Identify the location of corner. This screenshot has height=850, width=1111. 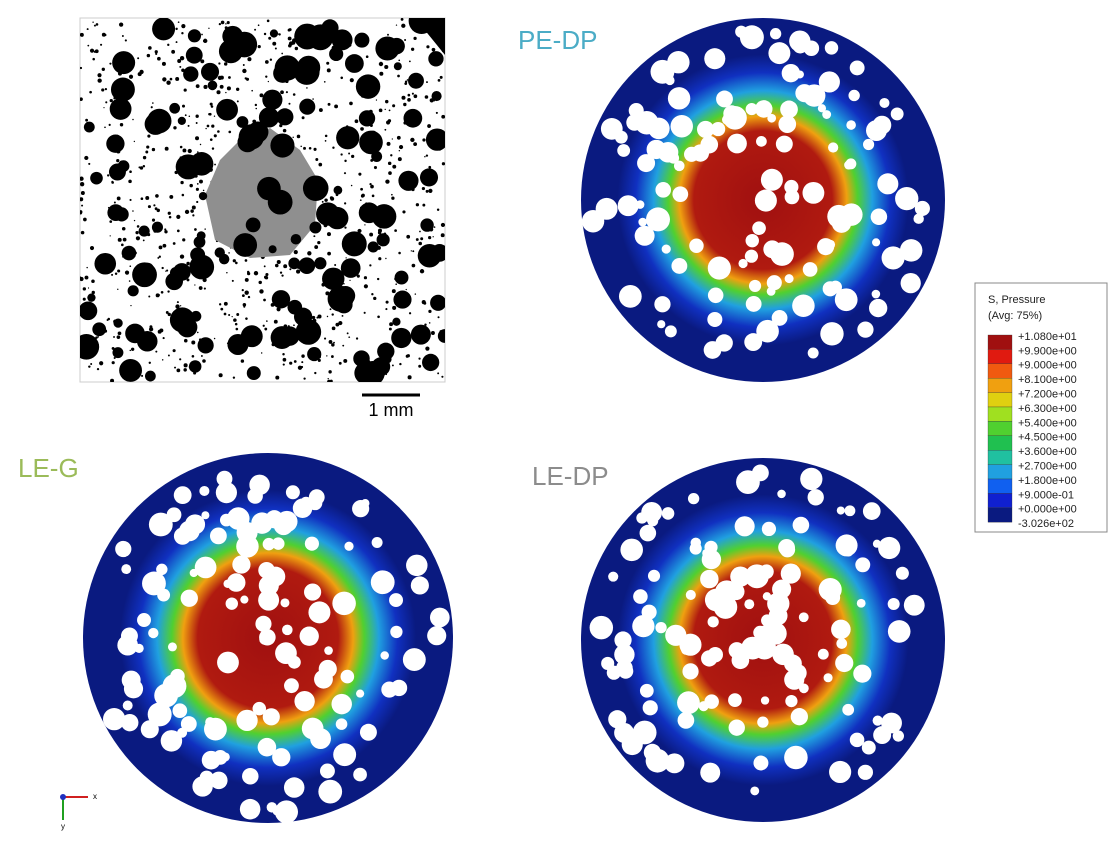
(430, 36).